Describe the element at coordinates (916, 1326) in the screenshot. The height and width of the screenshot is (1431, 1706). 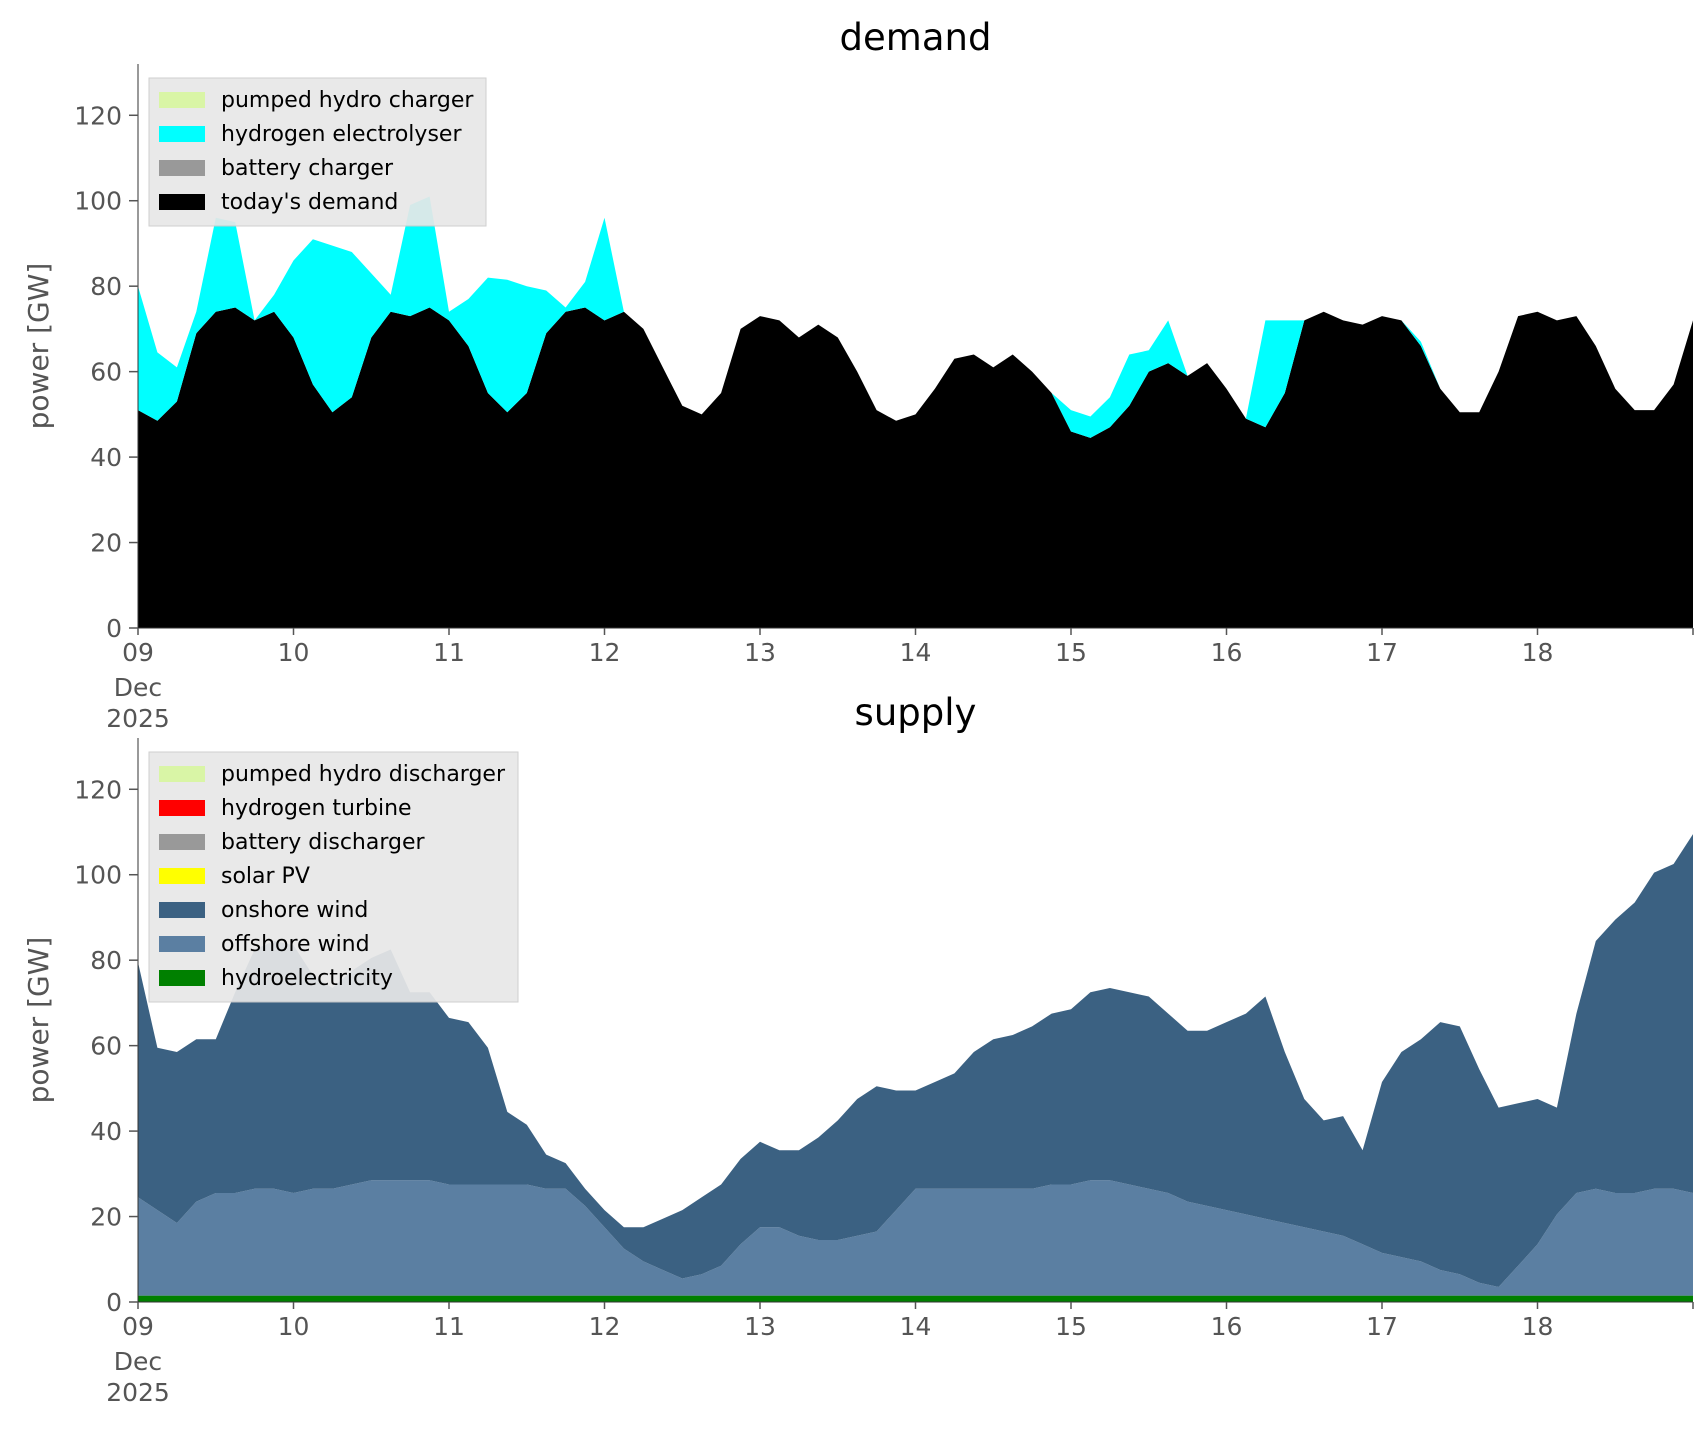
I see `supply-xtick-label: 14` at that location.